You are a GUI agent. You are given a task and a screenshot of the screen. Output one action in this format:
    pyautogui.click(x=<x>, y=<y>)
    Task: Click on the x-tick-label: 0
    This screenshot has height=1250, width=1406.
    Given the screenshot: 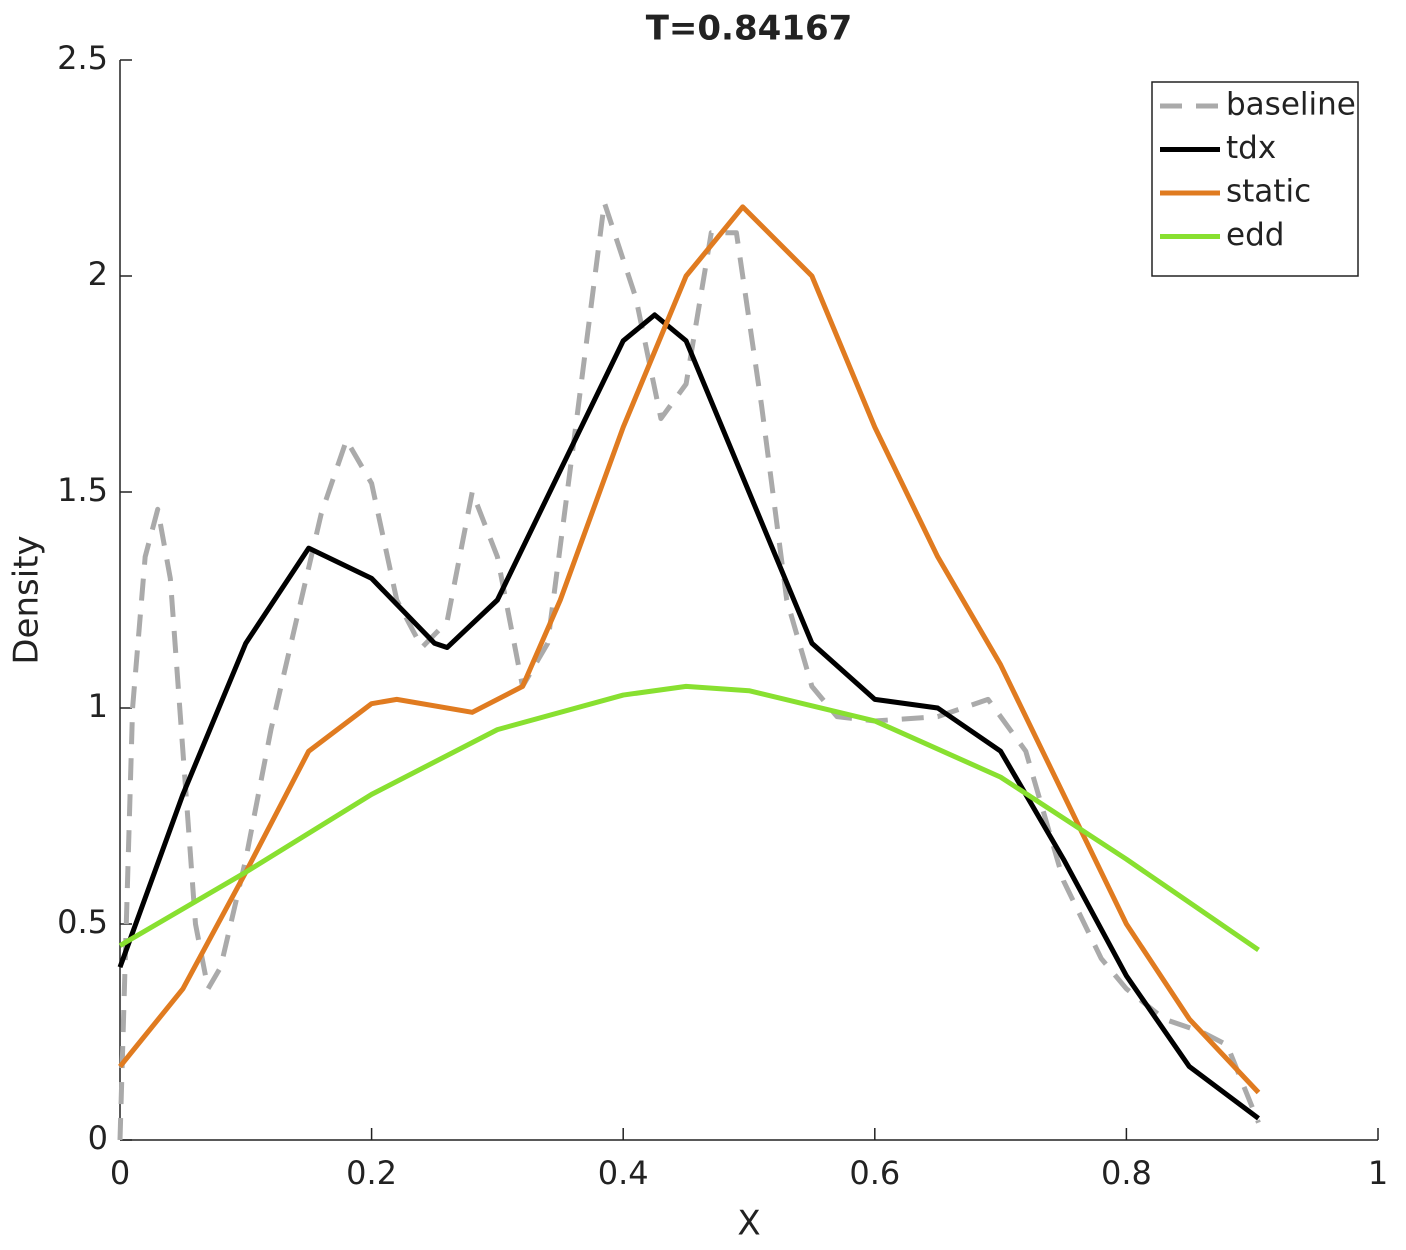 What is the action you would take?
    pyautogui.click(x=120, y=1173)
    